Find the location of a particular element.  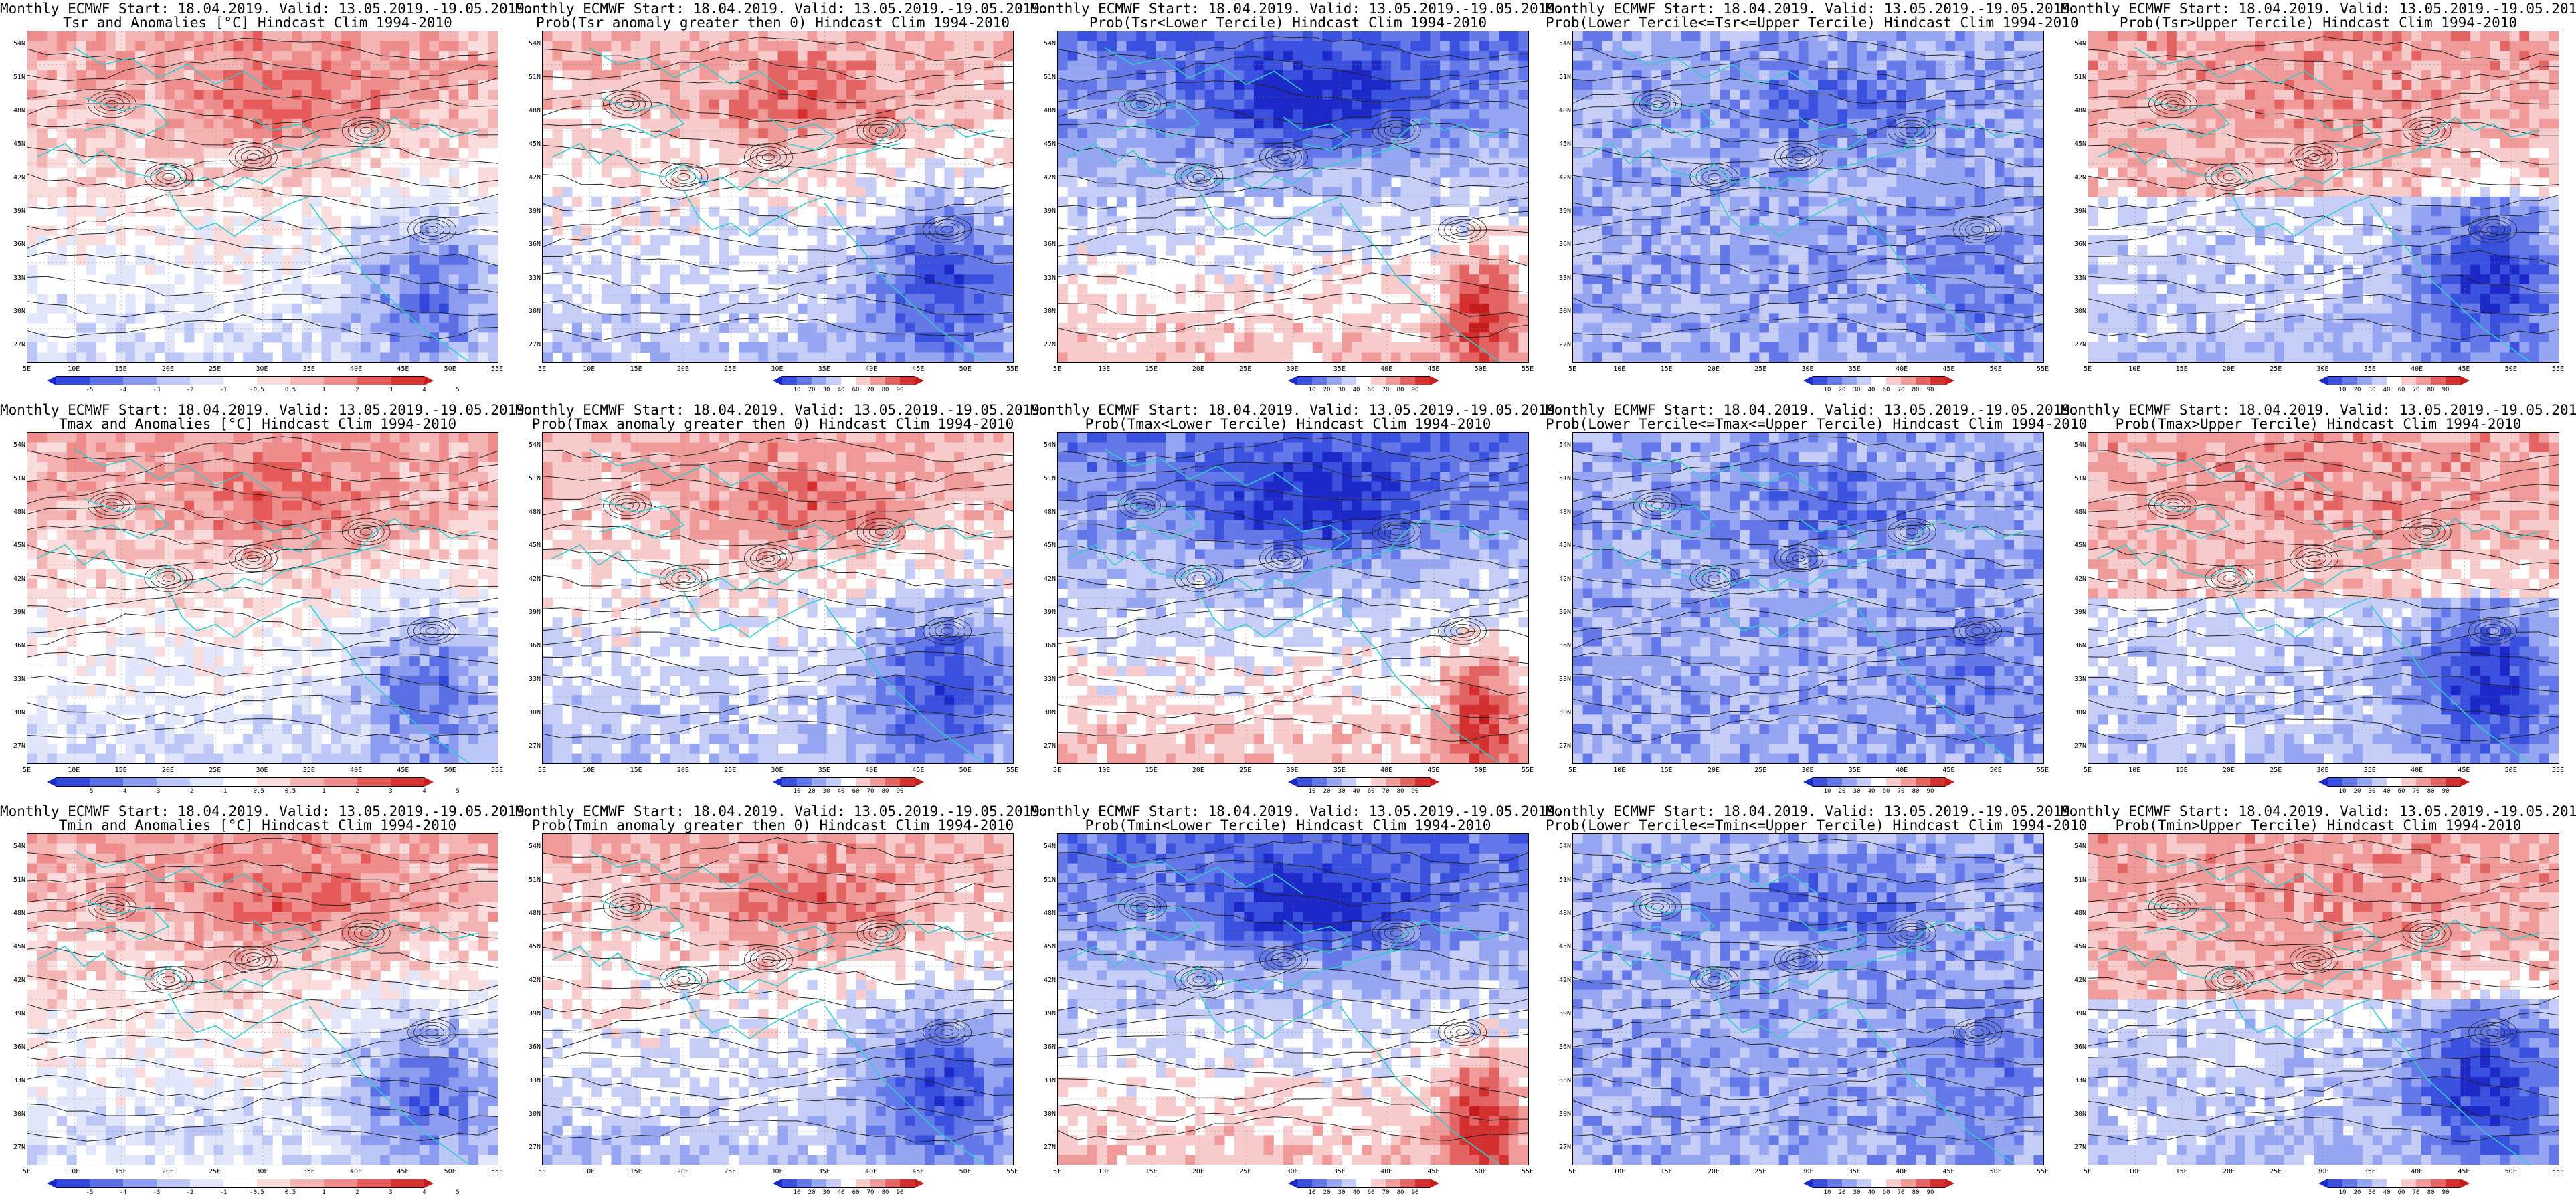

lat-label: 36N is located at coordinates (13, 244).